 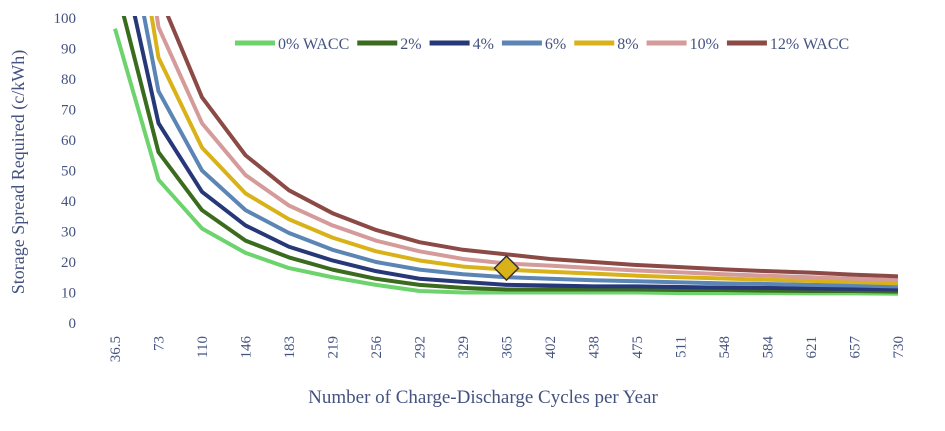 What do you see at coordinates (334, 347) in the screenshot?
I see `x-tick-label: 219` at bounding box center [334, 347].